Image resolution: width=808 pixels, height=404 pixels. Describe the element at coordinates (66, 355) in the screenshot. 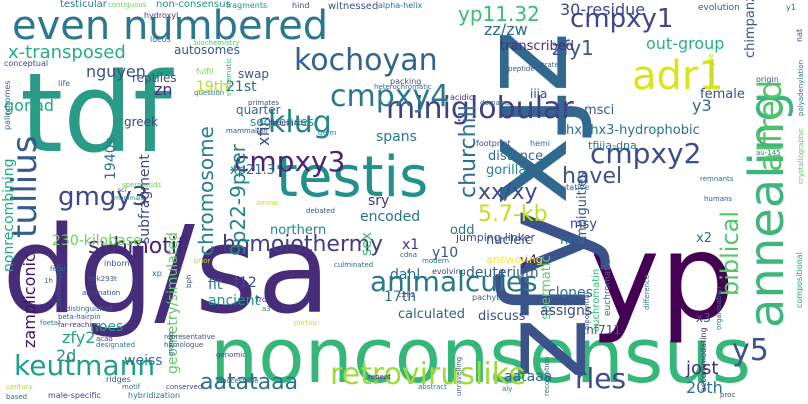

I see `cloud-word: 2d` at that location.